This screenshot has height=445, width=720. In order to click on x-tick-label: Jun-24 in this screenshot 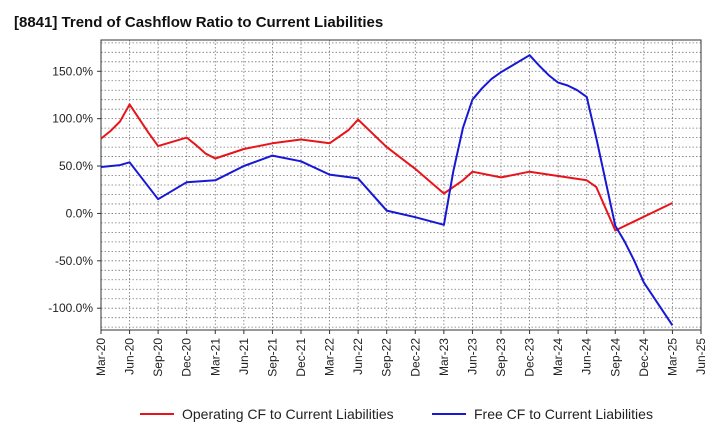, I will do `click(587, 356)`.